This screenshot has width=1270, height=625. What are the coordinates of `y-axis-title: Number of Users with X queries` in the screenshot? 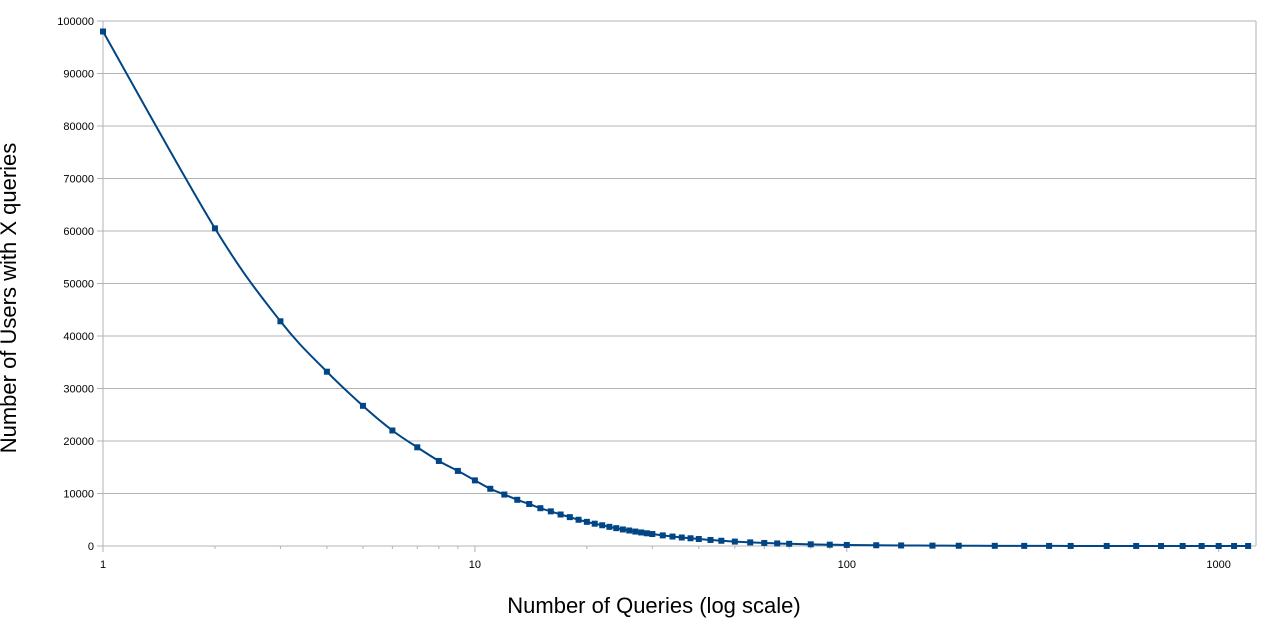 It's located at (10, 298).